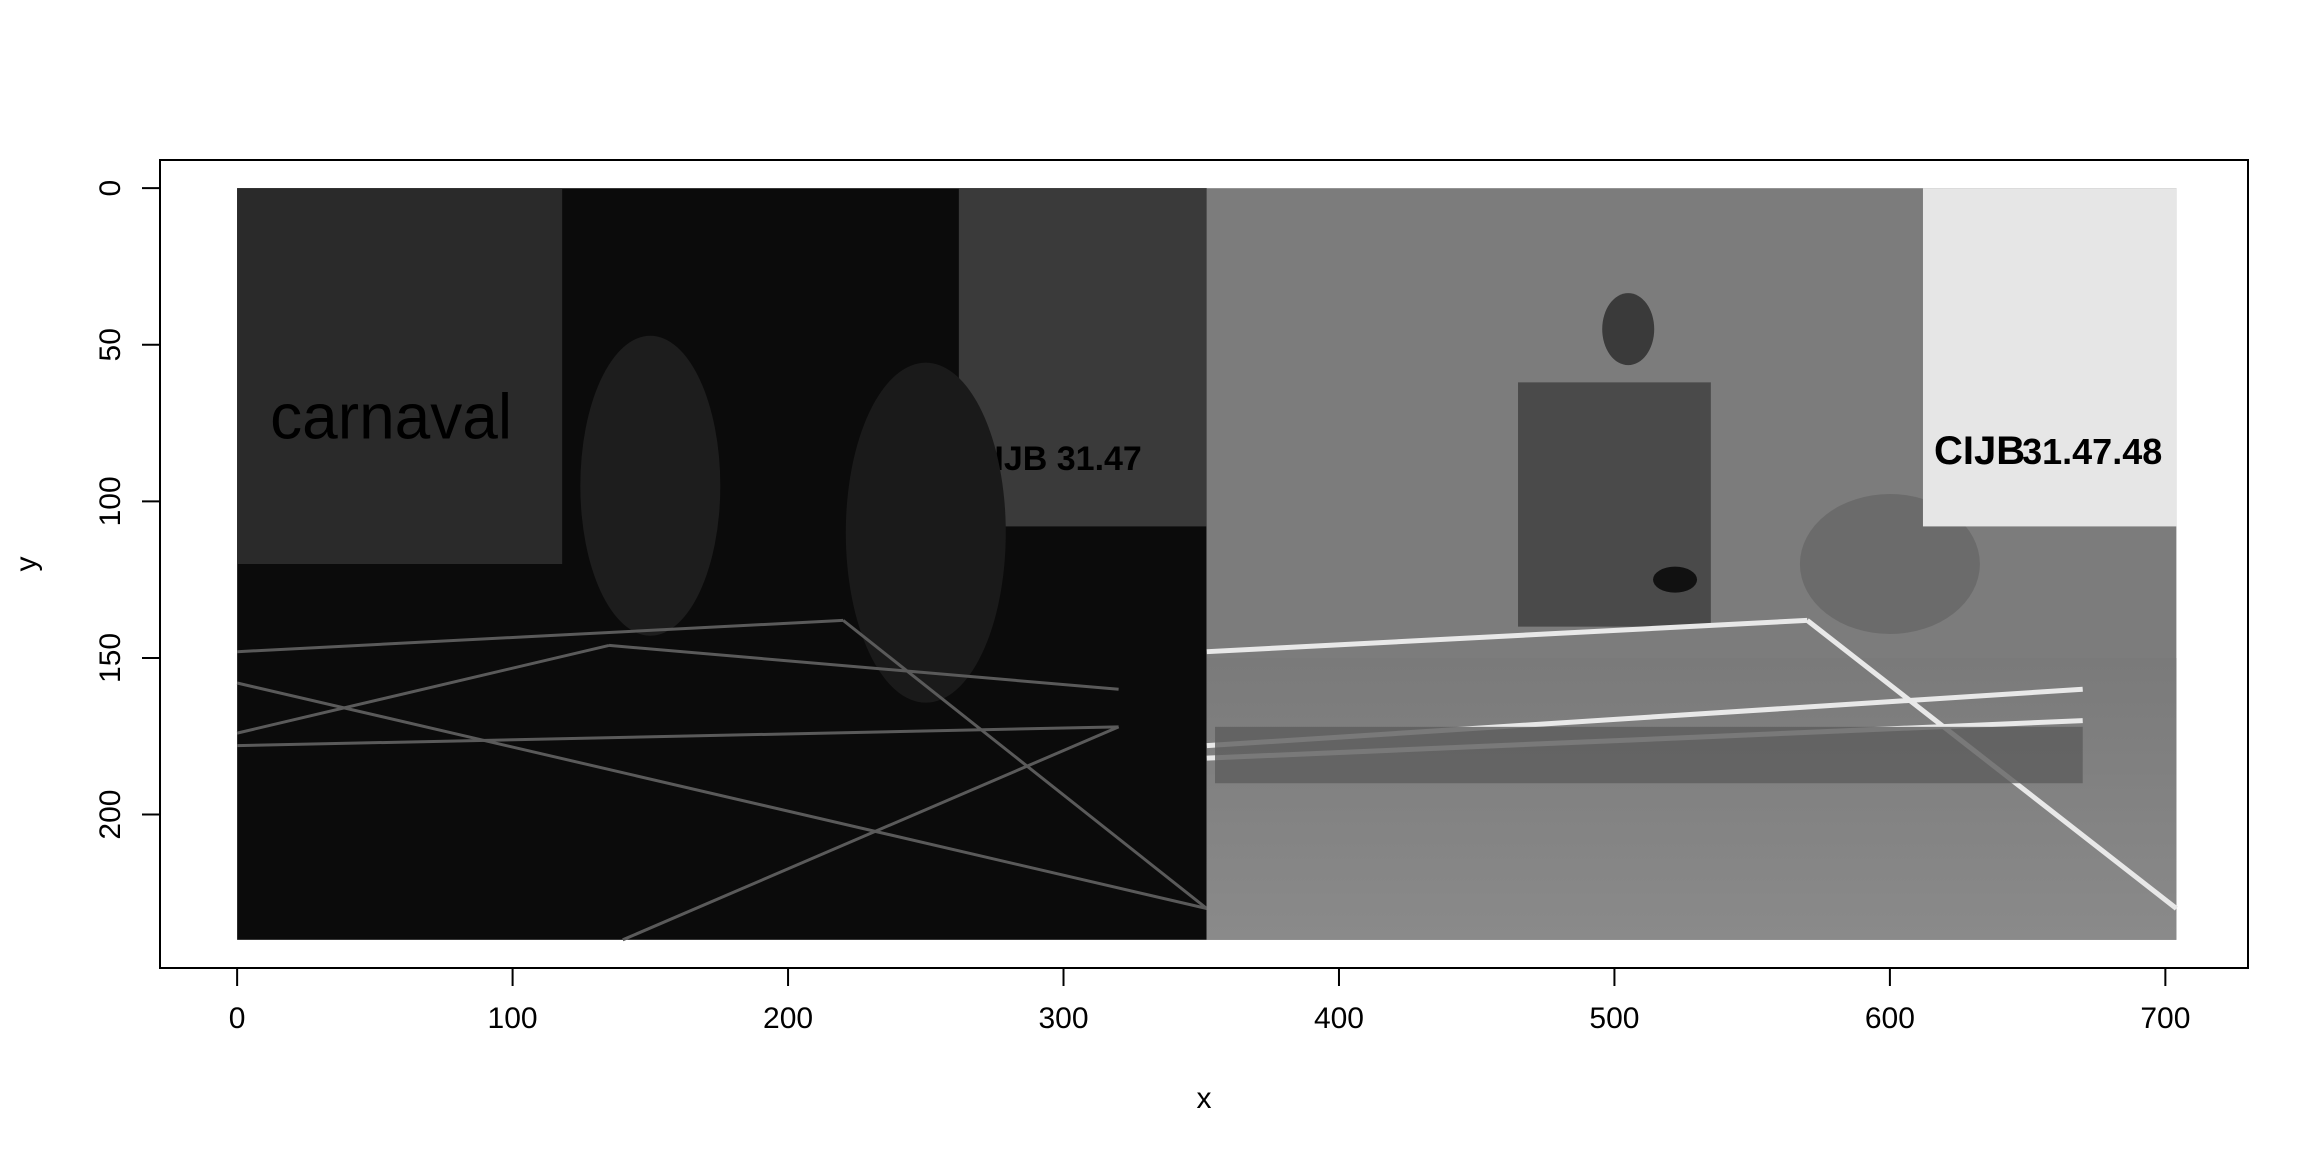  I want to click on x-axis: 0 100 200 300 400 500 600 700, so click(1210, 1001).